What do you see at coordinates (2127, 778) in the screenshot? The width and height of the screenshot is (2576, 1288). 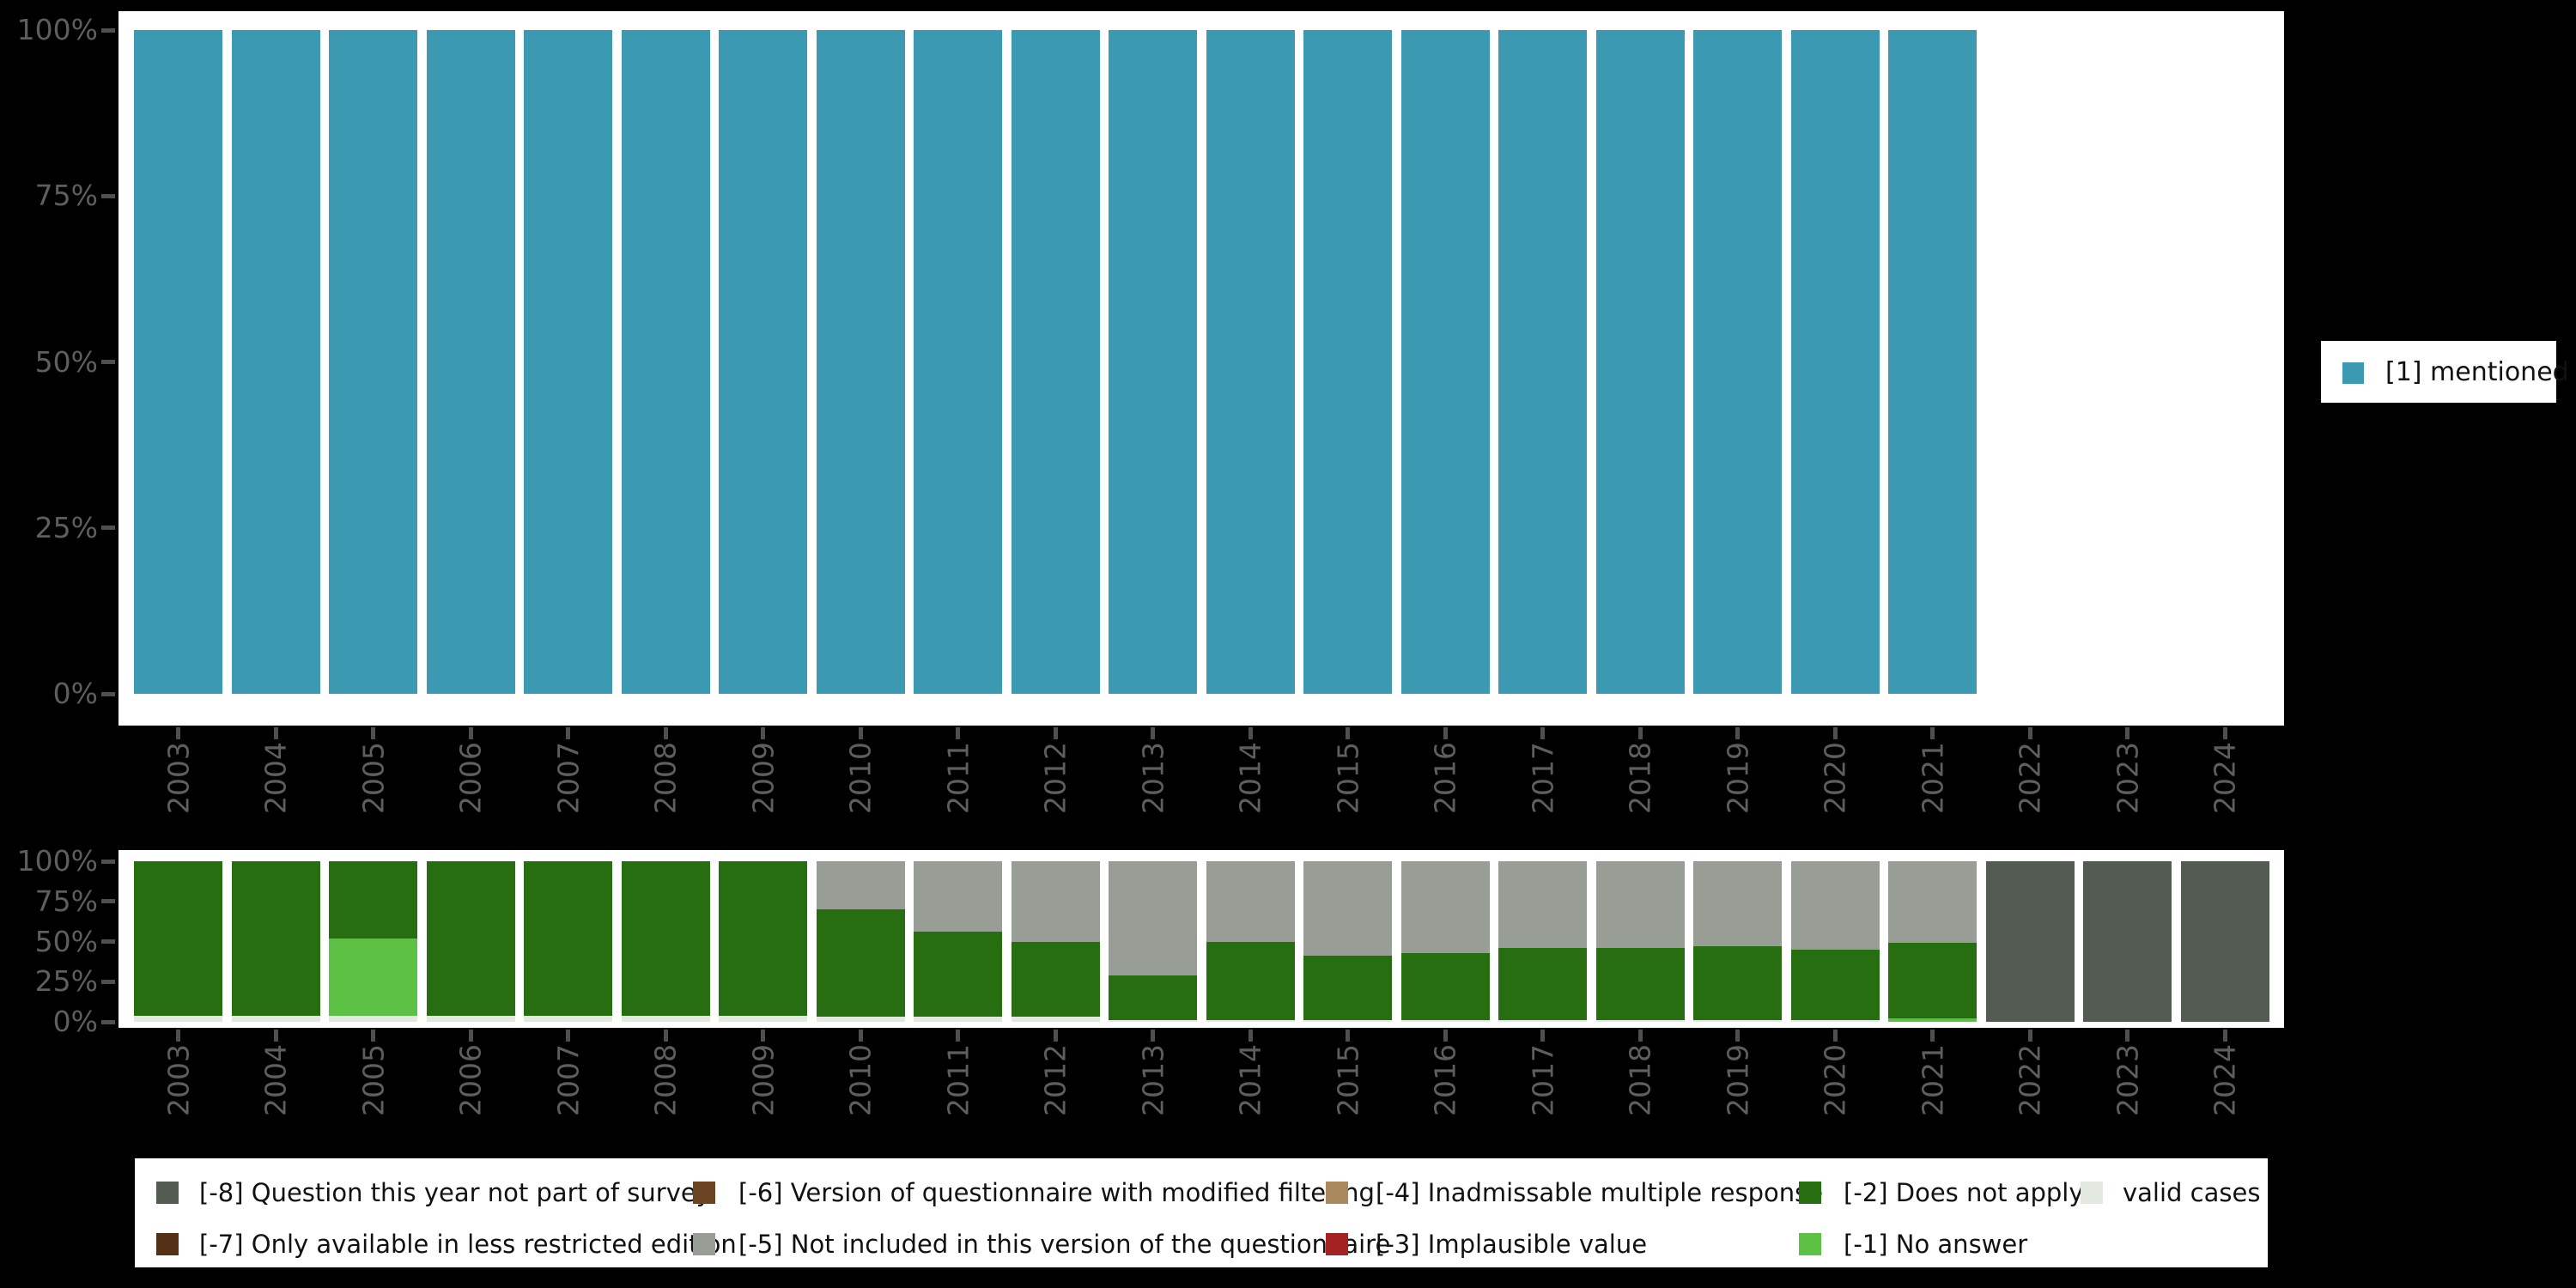 I see `x-tick-label: 2023` at bounding box center [2127, 778].